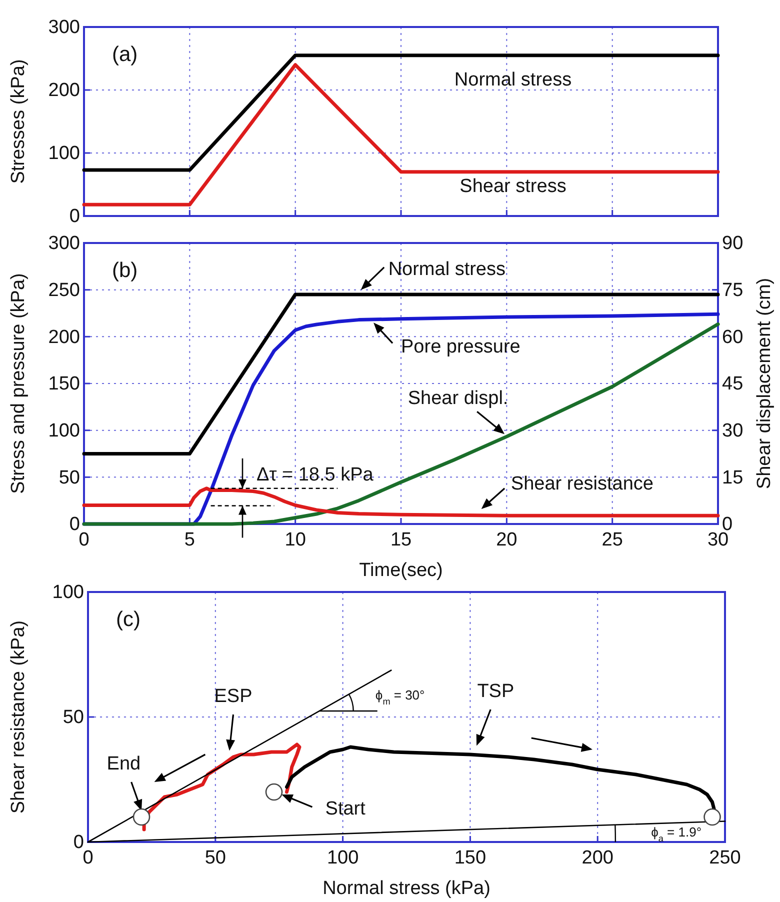 Image resolution: width=780 pixels, height=902 pixels. Describe the element at coordinates (458, 399) in the screenshot. I see `series-label: Shear displ.` at that location.